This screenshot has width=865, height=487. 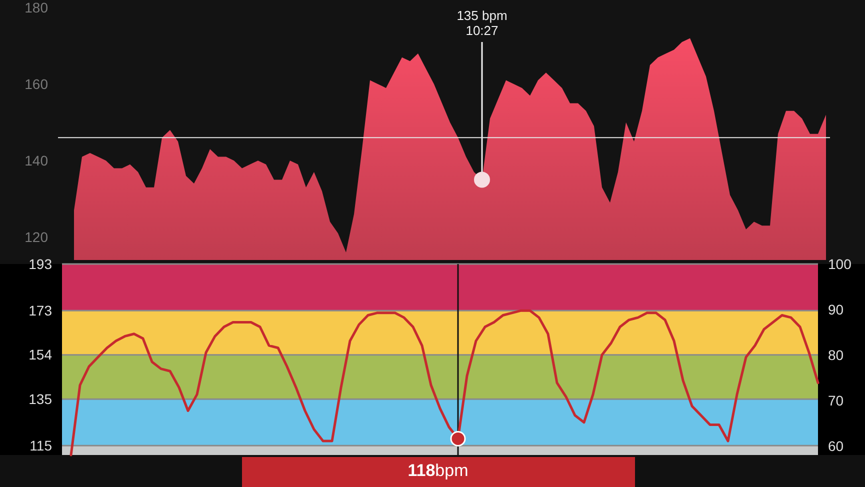 What do you see at coordinates (840, 264) in the screenshot?
I see `y2-tick-label: 100` at bounding box center [840, 264].